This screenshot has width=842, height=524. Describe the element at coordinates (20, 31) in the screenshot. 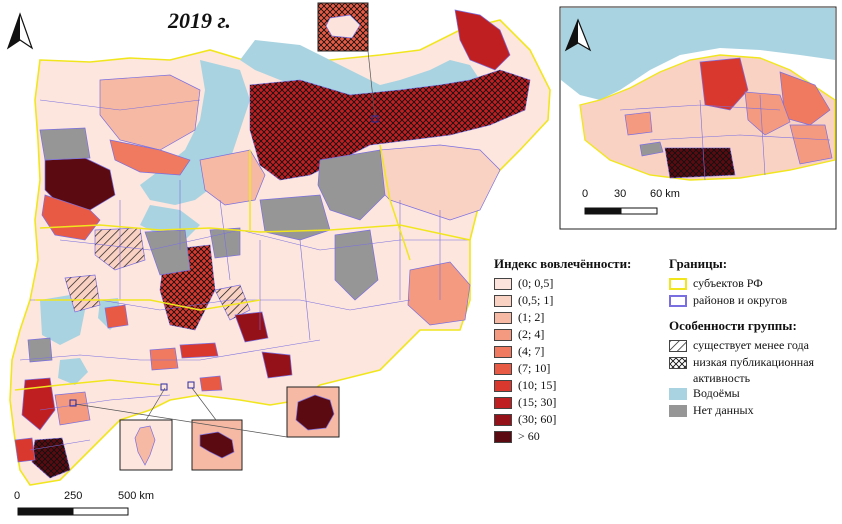

I see `north-arrow-icon` at that location.